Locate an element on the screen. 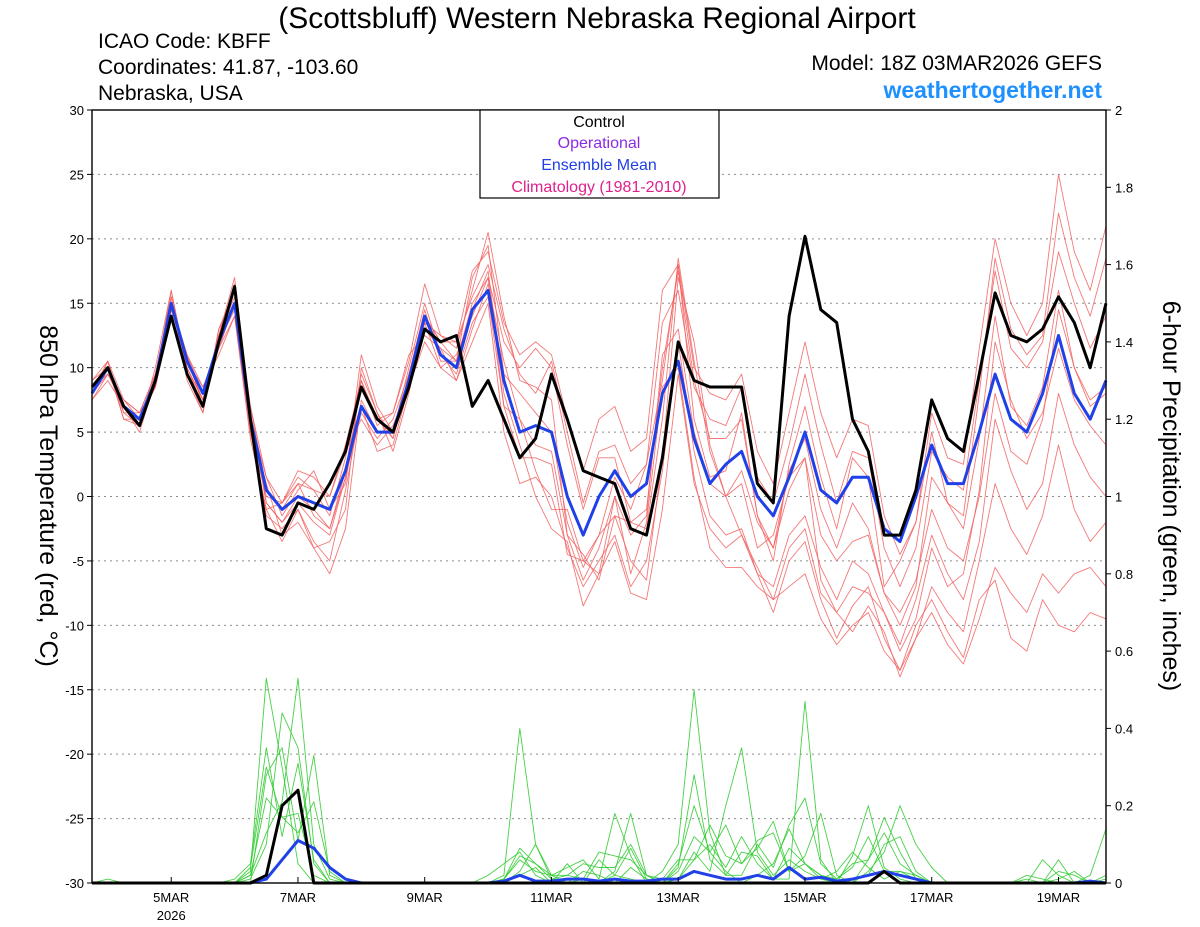 This screenshot has width=1200, height=927. y2-tick-label: 1.6 is located at coordinates (1124, 265).